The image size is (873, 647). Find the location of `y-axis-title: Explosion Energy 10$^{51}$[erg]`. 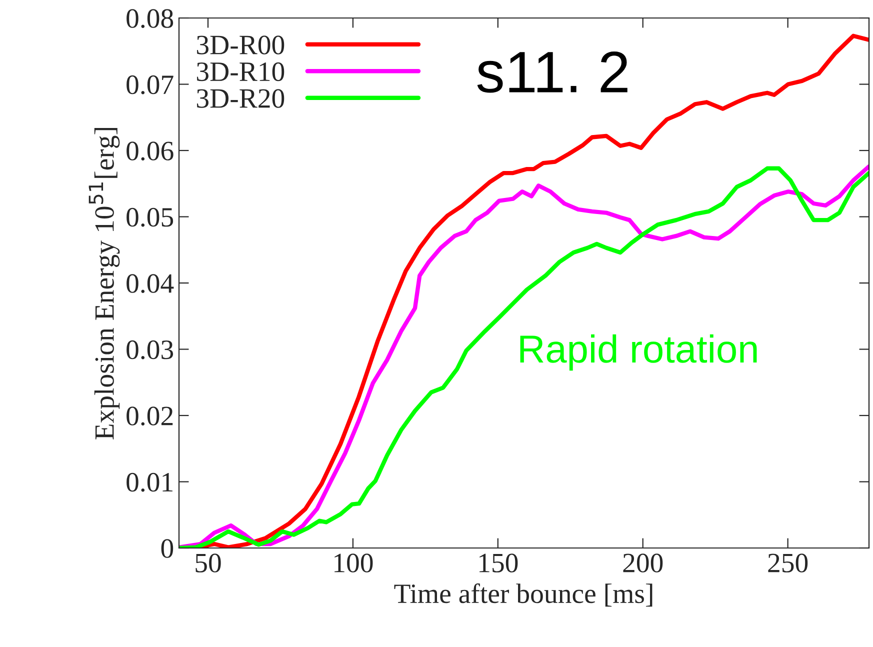

y-axis-title: Explosion Energy 10$^{51}$[erg] is located at coordinates (104, 284).